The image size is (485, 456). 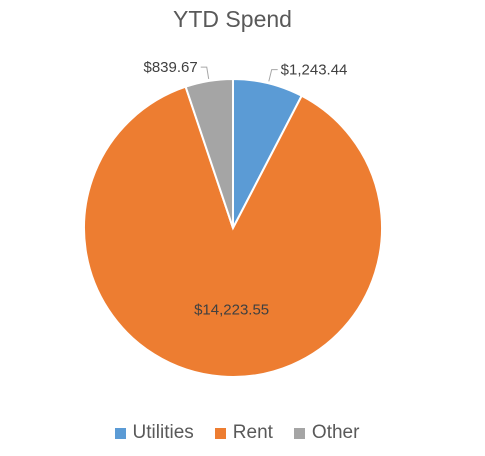 I want to click on legend-item-other: Other, so click(x=326, y=433).